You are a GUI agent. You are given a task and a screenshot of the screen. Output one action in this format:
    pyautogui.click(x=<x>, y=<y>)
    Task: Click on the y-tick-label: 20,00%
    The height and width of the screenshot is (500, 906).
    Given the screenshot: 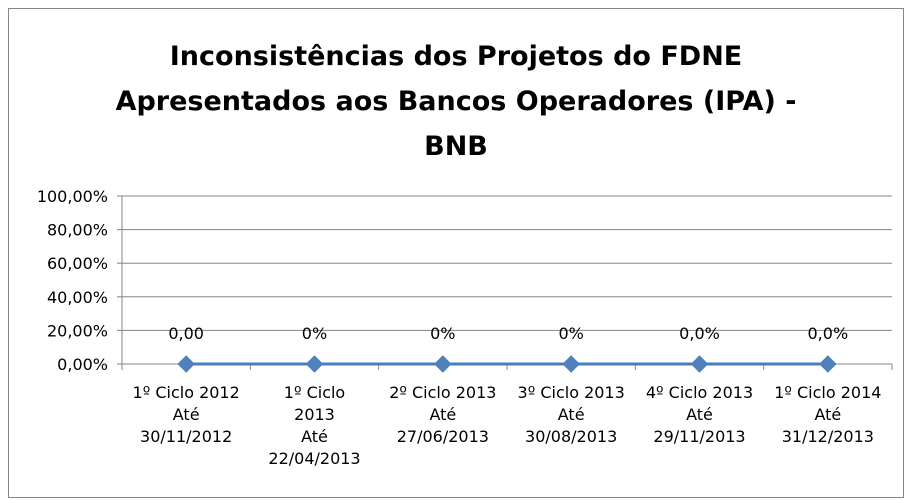 What is the action you would take?
    pyautogui.click(x=77, y=330)
    